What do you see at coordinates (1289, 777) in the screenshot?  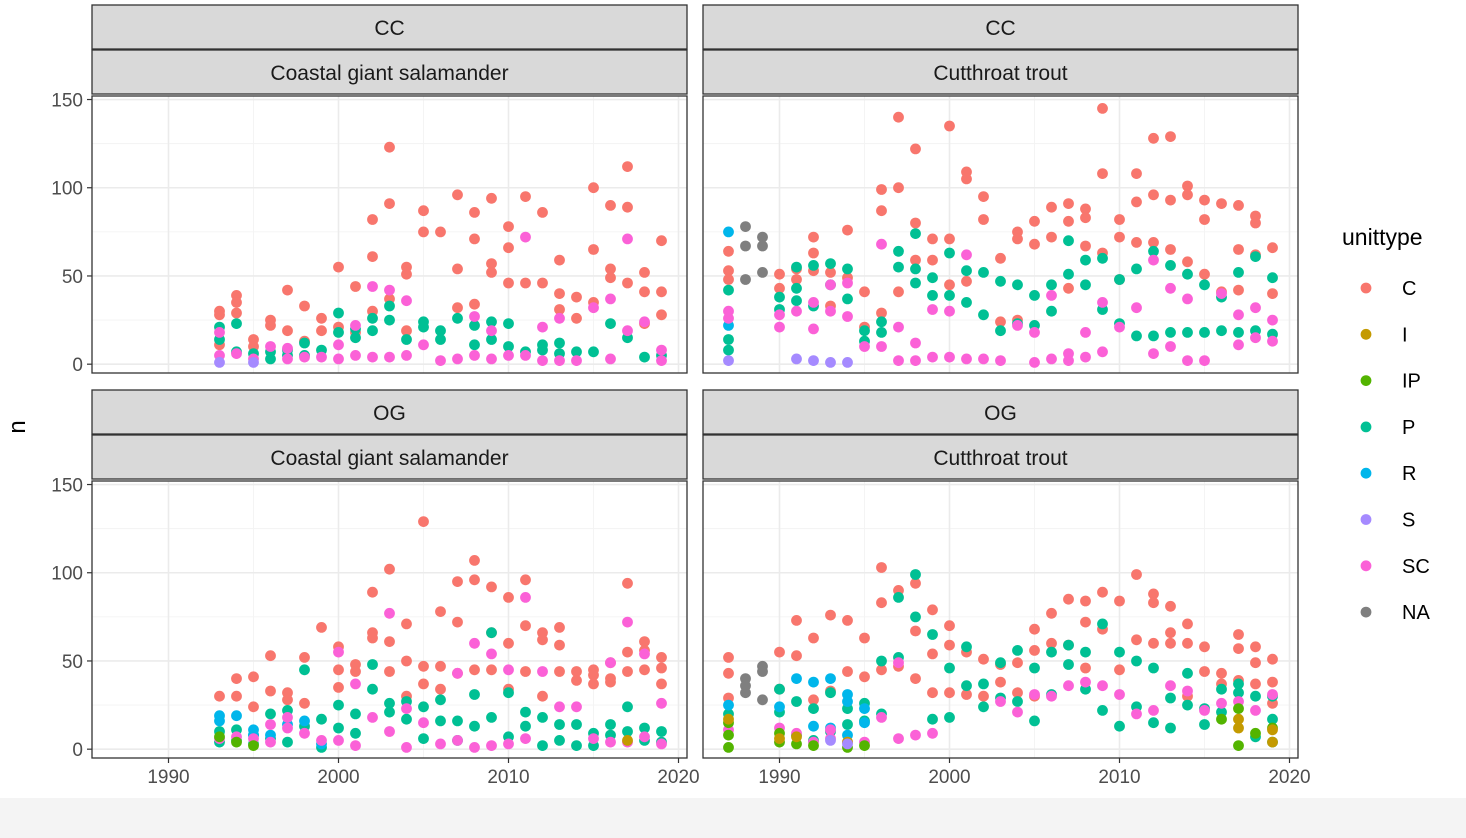 I see `x-tick-label: 2020` at bounding box center [1289, 777].